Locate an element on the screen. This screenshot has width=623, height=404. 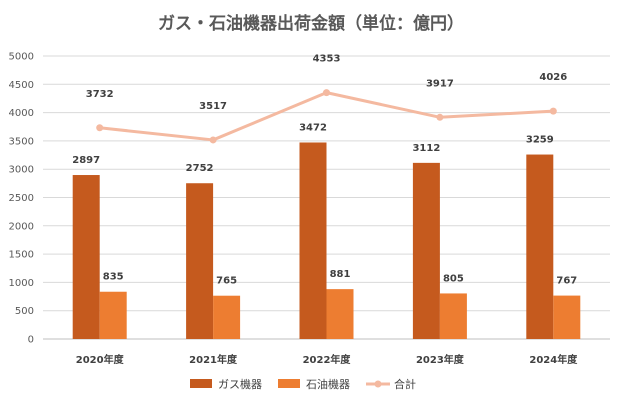
data-label-合計-2020年度: 3732 is located at coordinates (100, 94).